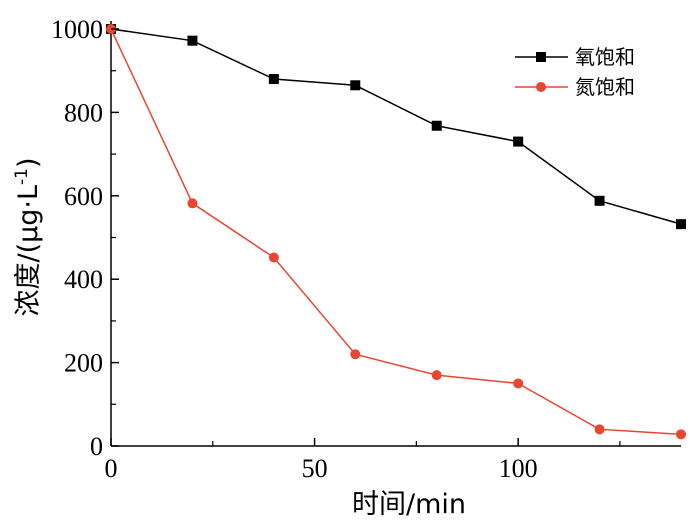 The height and width of the screenshot is (529, 700). I want to click on x-tick-label: 100, so click(518, 468).